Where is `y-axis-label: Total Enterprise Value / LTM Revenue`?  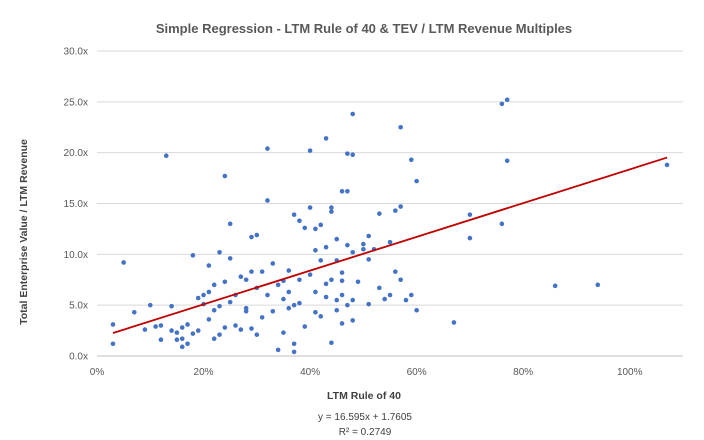
y-axis-label: Total Enterprise Value / LTM Revenue is located at coordinates (24, 232).